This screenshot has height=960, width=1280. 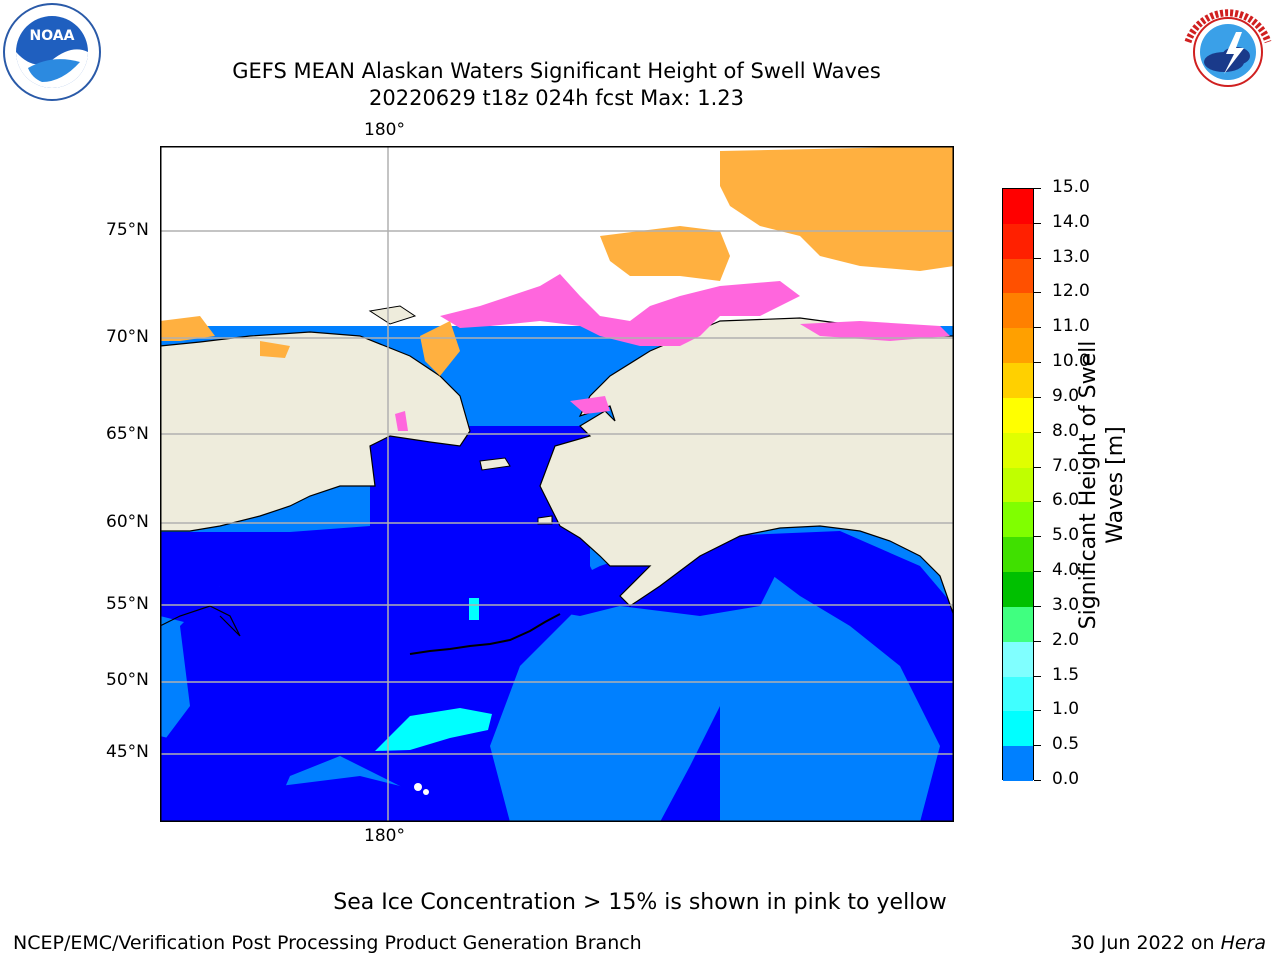 What do you see at coordinates (127, 434) in the screenshot?
I see `lat-label-65n: 65°N` at bounding box center [127, 434].